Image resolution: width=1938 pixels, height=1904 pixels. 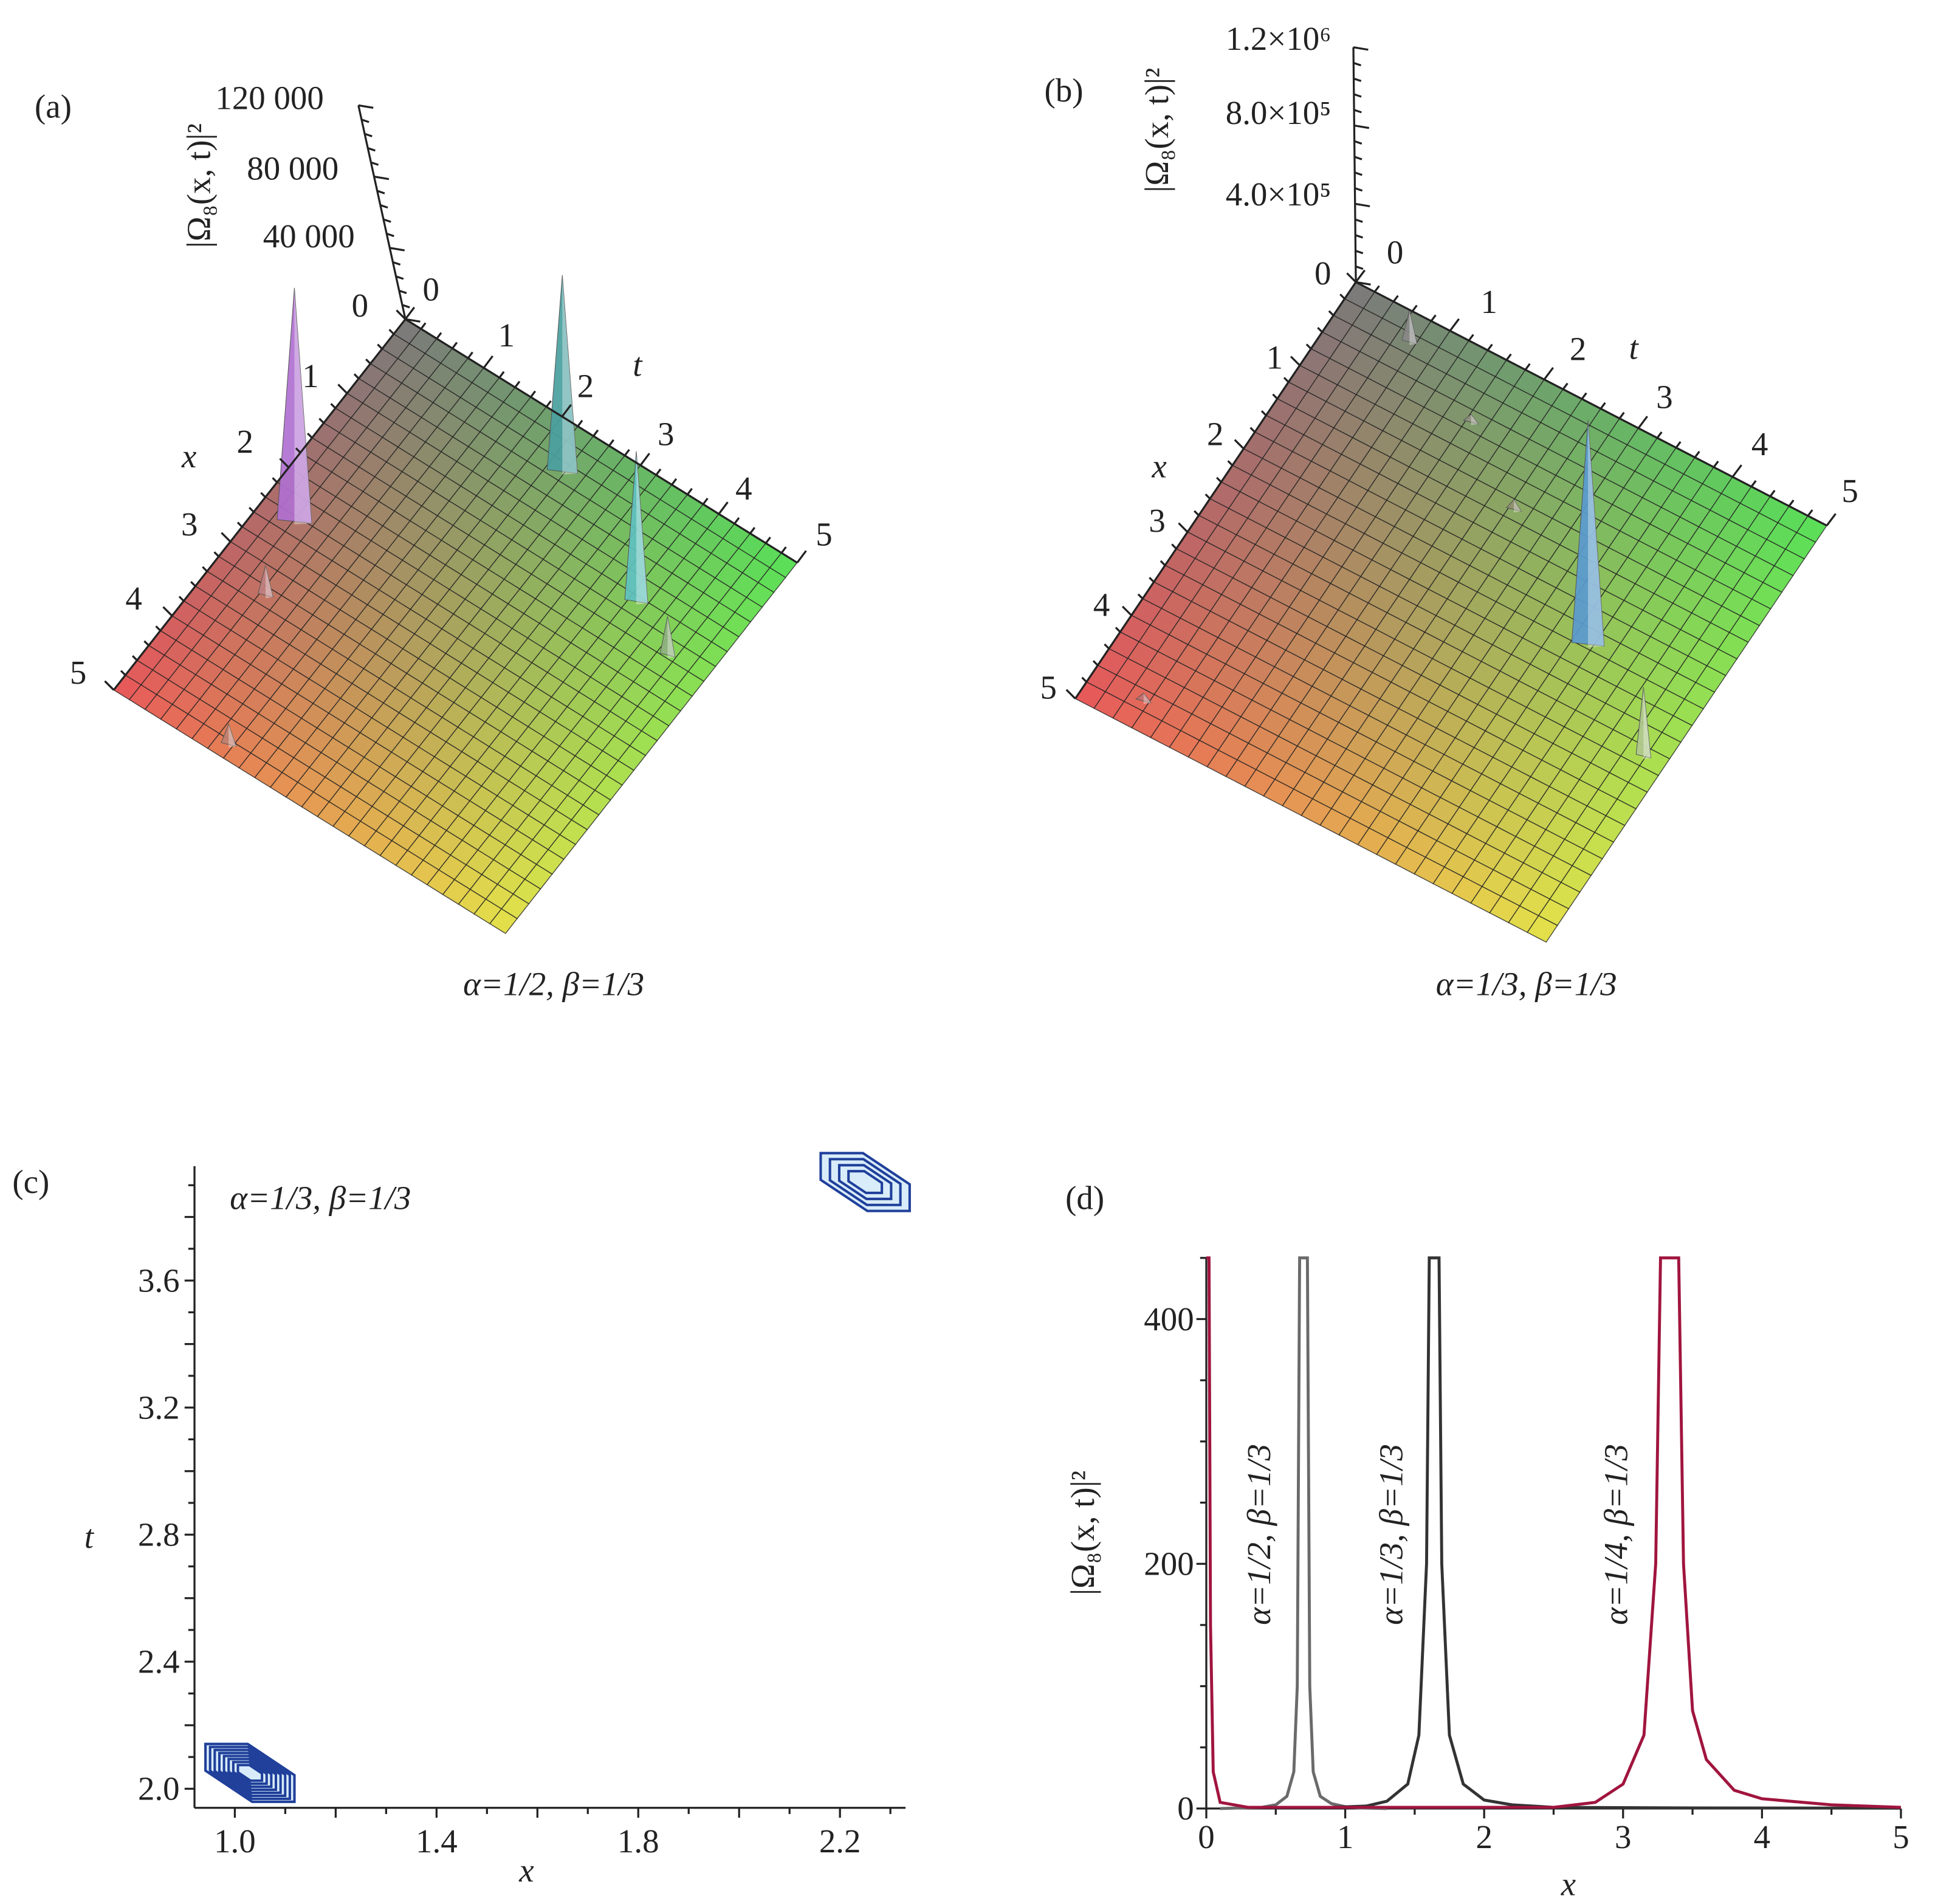 What do you see at coordinates (309, 236) in the screenshot?
I see `z-tick-label: 40 000` at bounding box center [309, 236].